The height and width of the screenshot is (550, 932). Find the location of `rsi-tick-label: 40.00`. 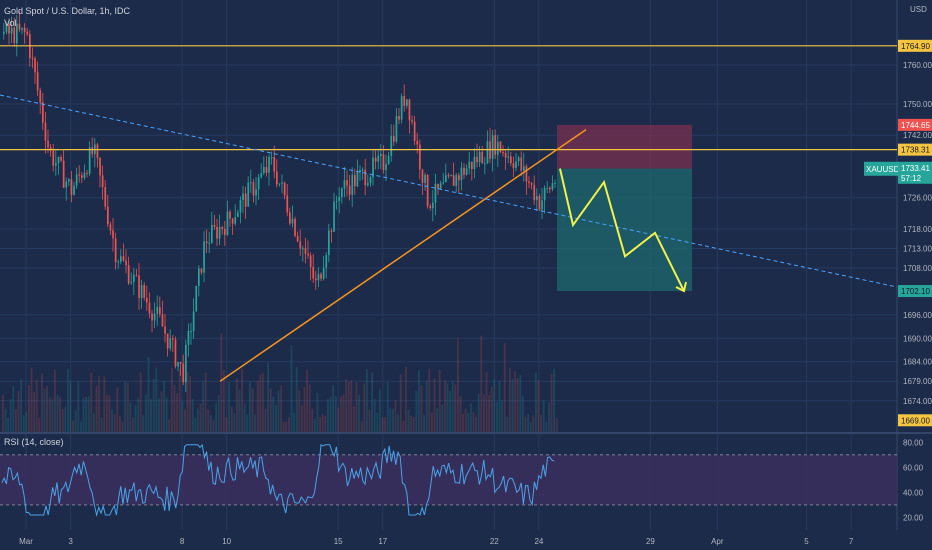

rsi-tick-label: 40.00 is located at coordinates (913, 492).